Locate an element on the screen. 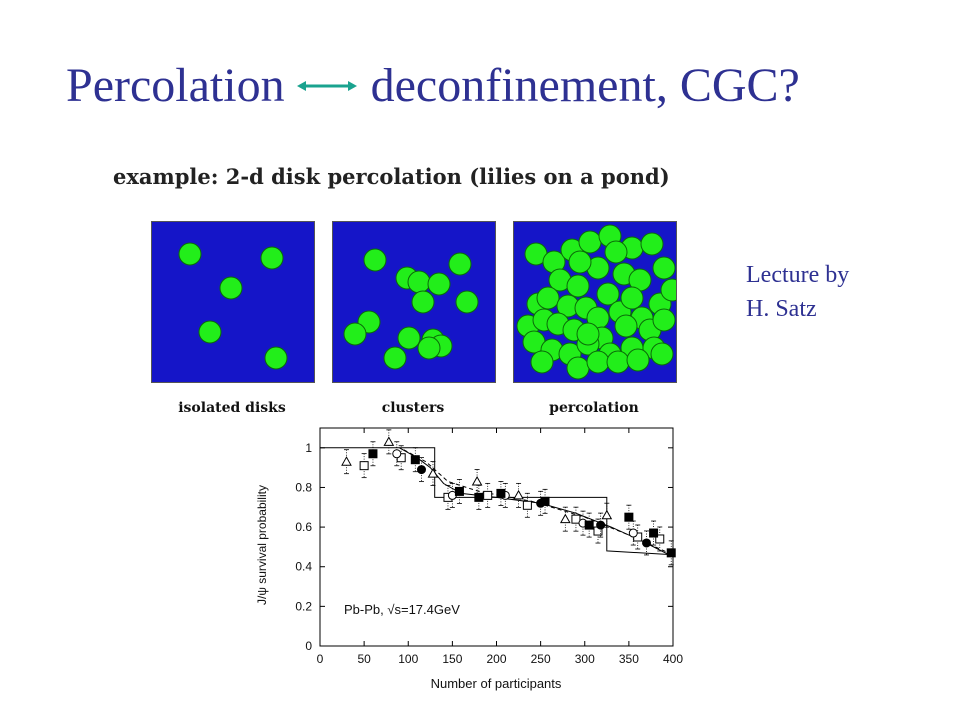 The height and width of the screenshot is (720, 960). y-tick-label: 0.6 is located at coordinates (303, 527).